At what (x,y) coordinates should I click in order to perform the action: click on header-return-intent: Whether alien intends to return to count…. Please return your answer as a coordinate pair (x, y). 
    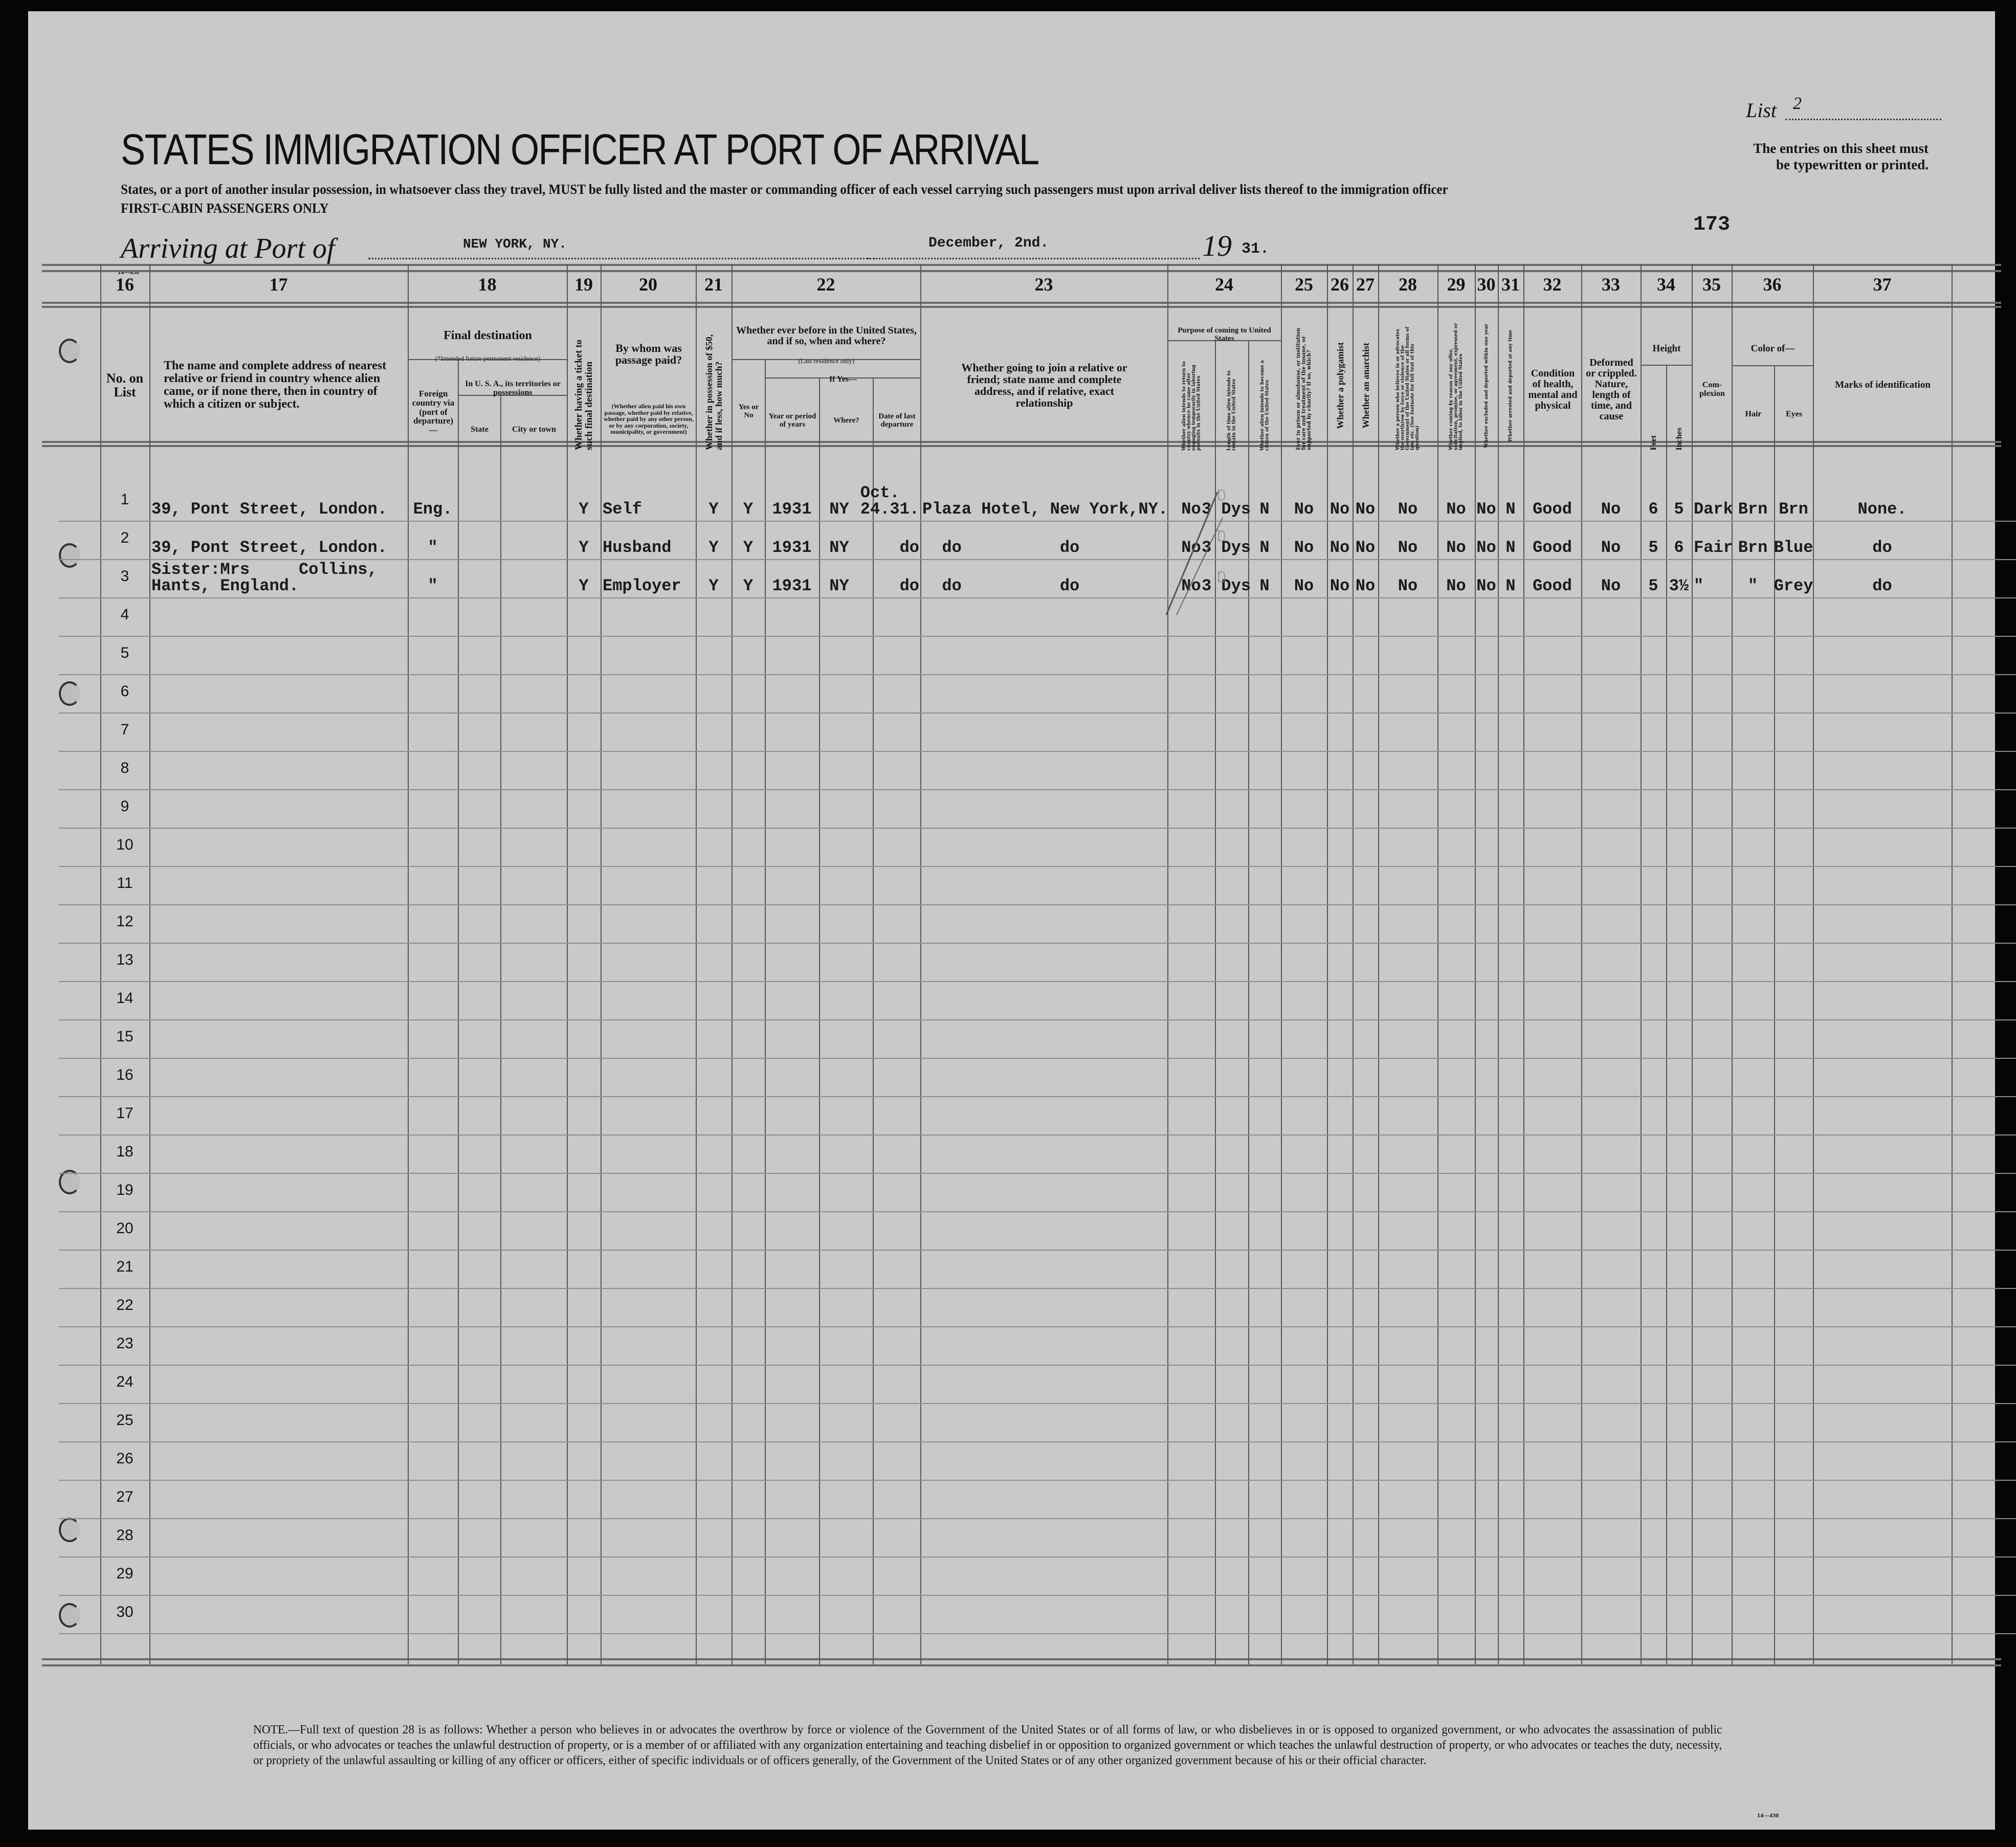
    Looking at the image, I should click on (1191, 403).